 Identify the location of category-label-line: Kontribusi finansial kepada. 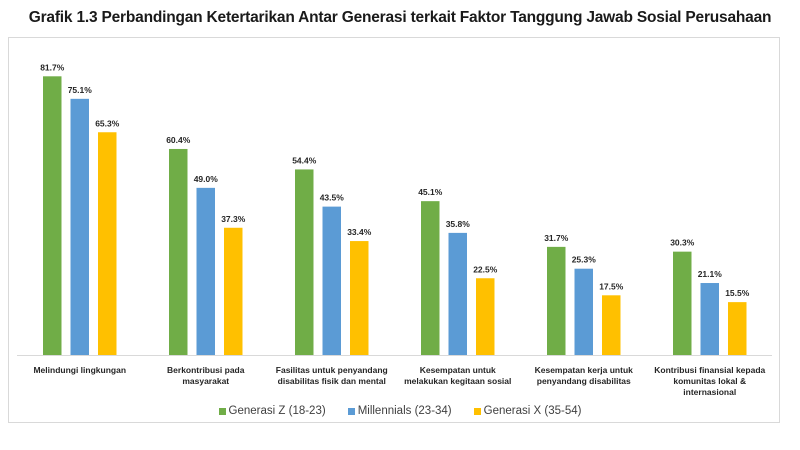
(710, 370).